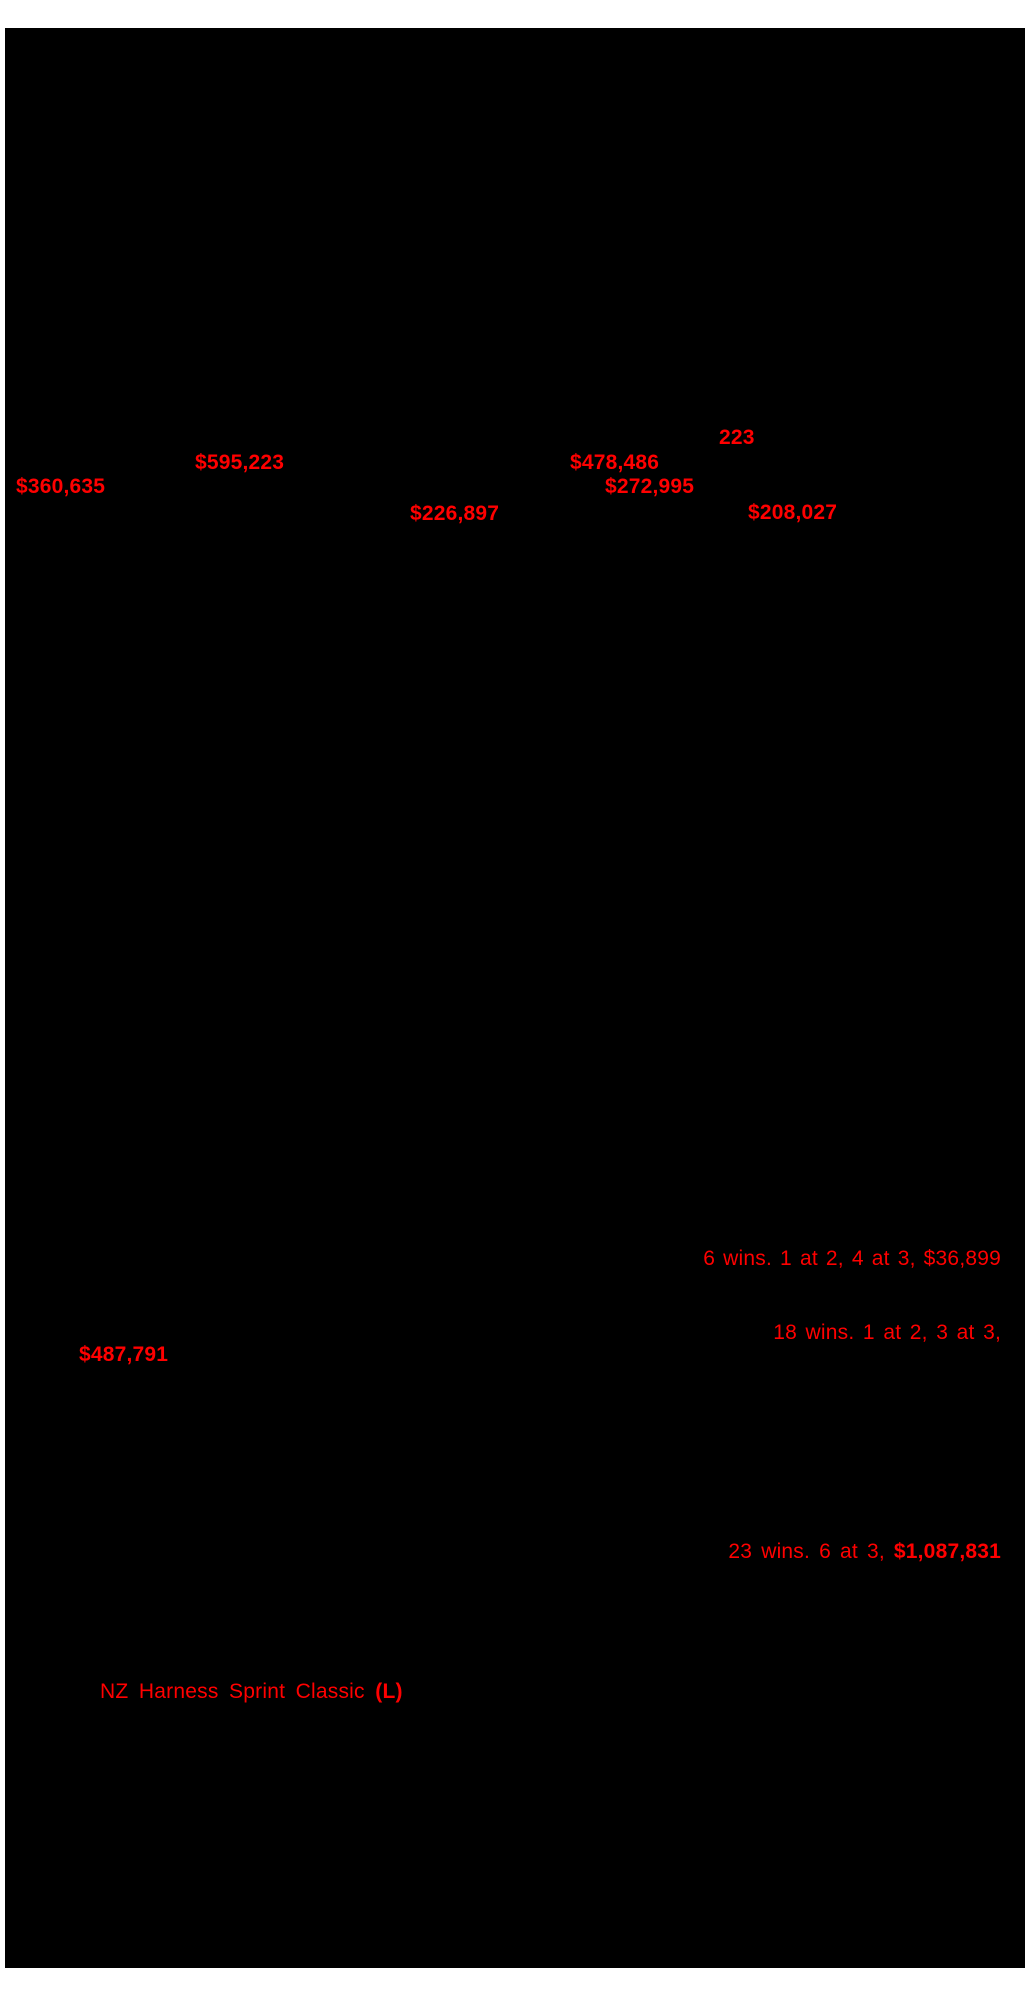 The height and width of the screenshot is (2000, 1025). Describe the element at coordinates (455, 513) in the screenshot. I see `prize-amount: $226,897` at that location.